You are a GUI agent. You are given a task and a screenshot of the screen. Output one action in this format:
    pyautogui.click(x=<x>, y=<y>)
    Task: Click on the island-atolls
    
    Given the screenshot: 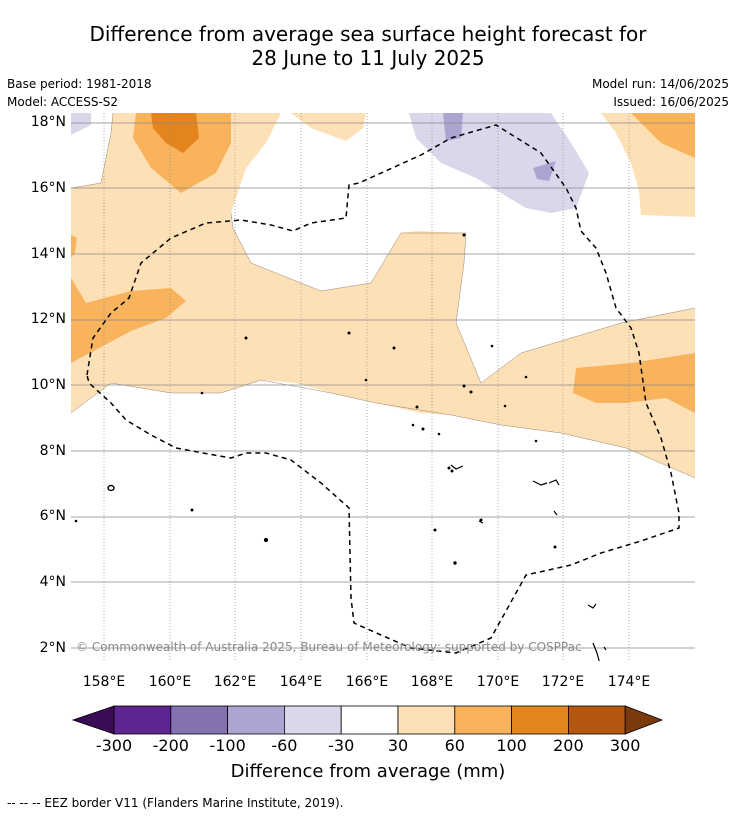 What is the action you would take?
    pyautogui.click(x=528, y=562)
    